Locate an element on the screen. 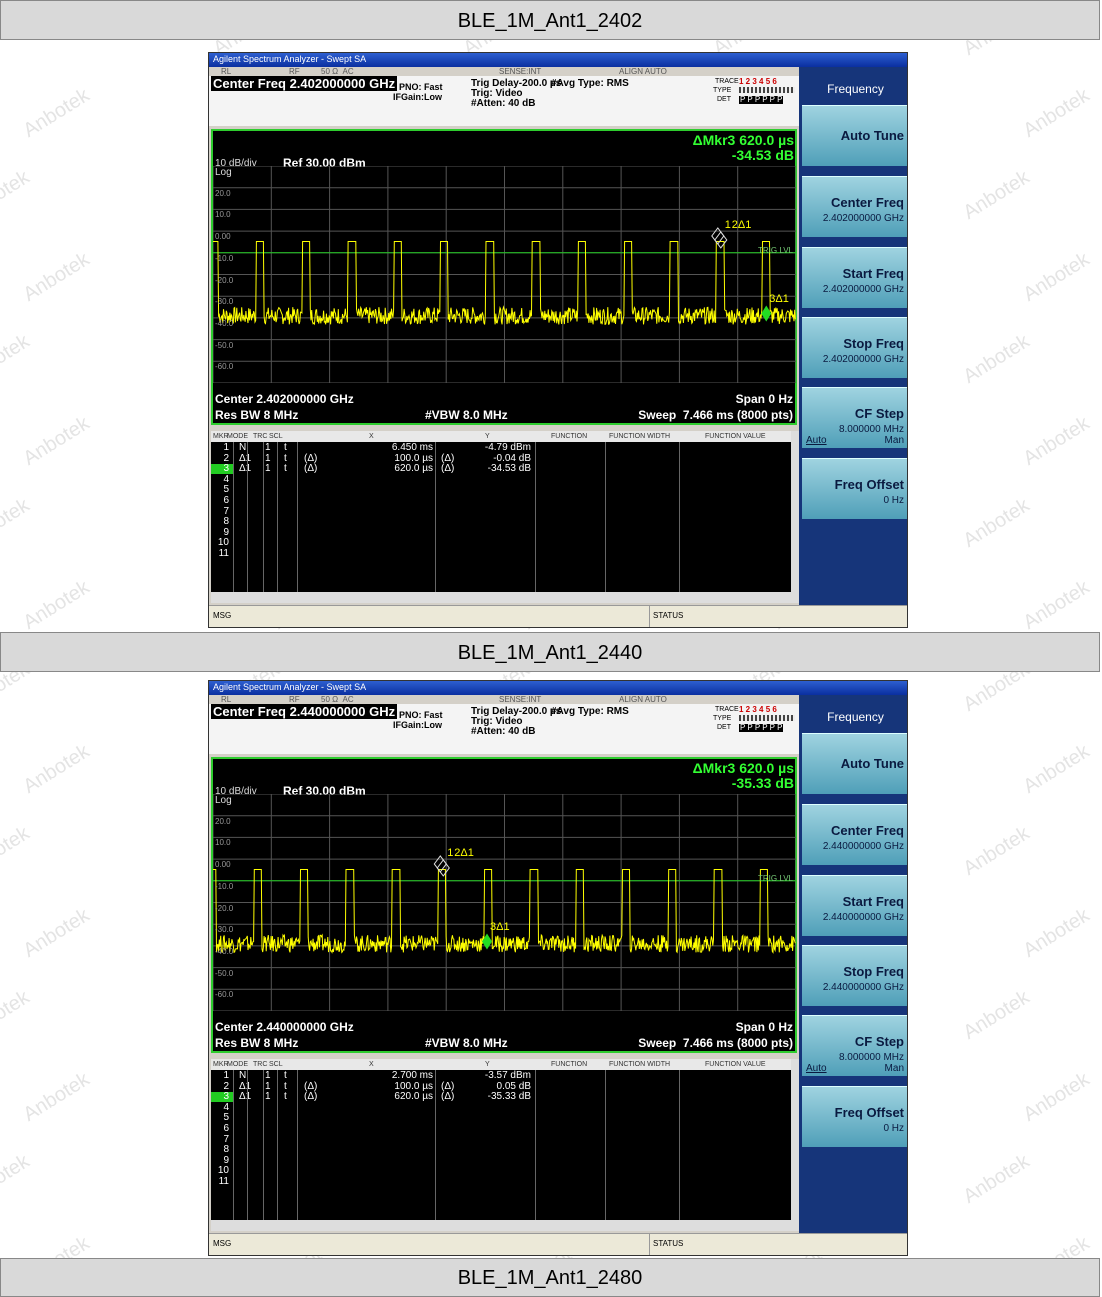 Image resolution: width=1102 pixels, height=1297 pixels. table-cell: 0.05 dB is located at coordinates (513, 1086).